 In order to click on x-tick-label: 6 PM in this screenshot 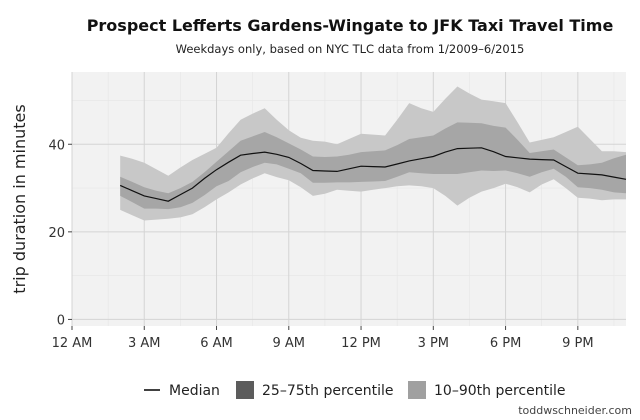, I will do `click(505, 343)`.